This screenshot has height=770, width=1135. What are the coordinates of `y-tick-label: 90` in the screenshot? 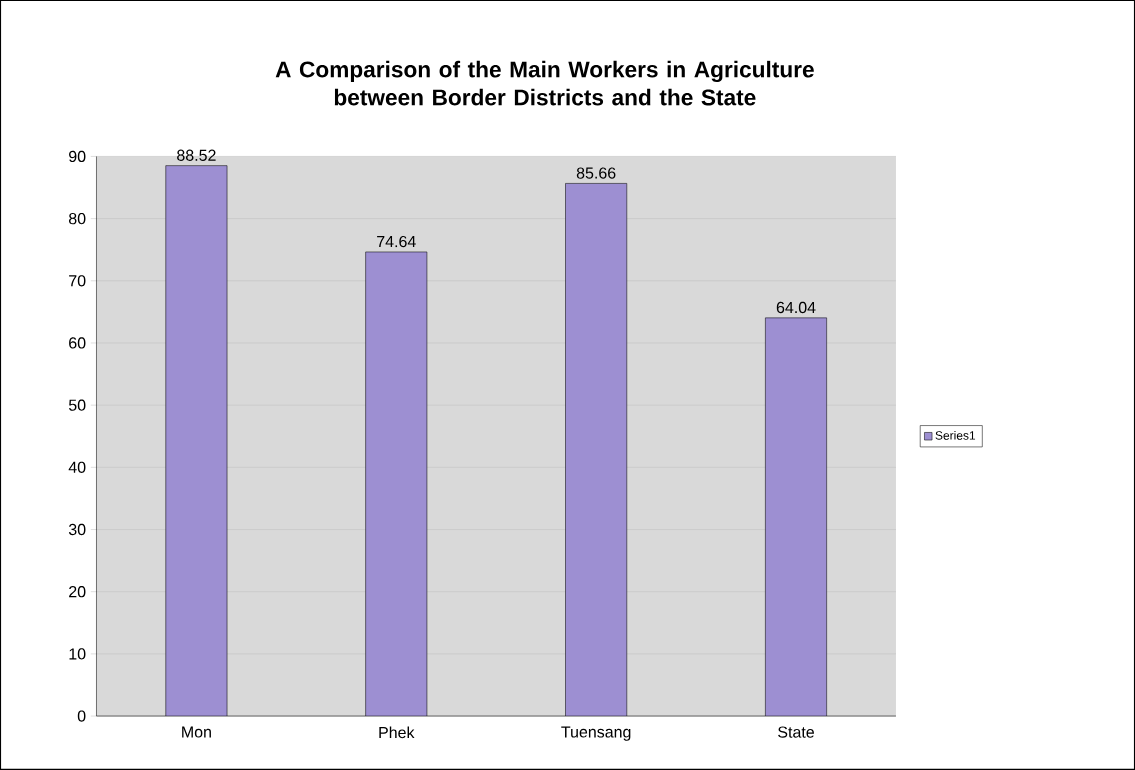 It's located at (77, 156).